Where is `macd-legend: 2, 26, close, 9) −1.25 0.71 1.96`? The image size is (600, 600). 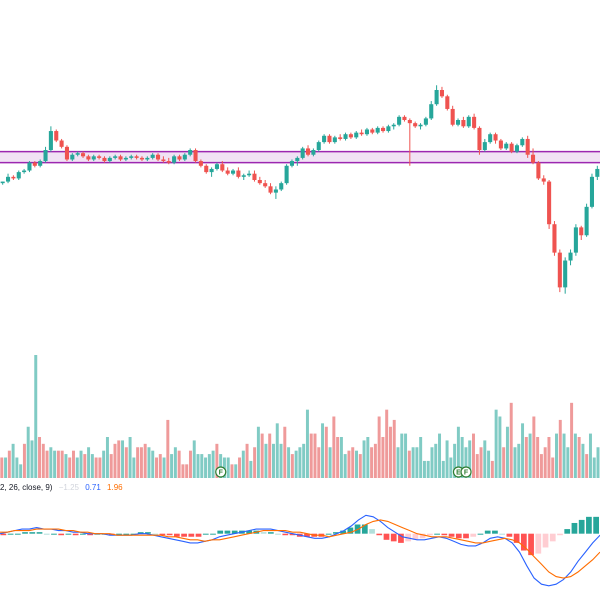 macd-legend: 2, 26, close, 9) −1.25 0.71 1.96 is located at coordinates (63, 487).